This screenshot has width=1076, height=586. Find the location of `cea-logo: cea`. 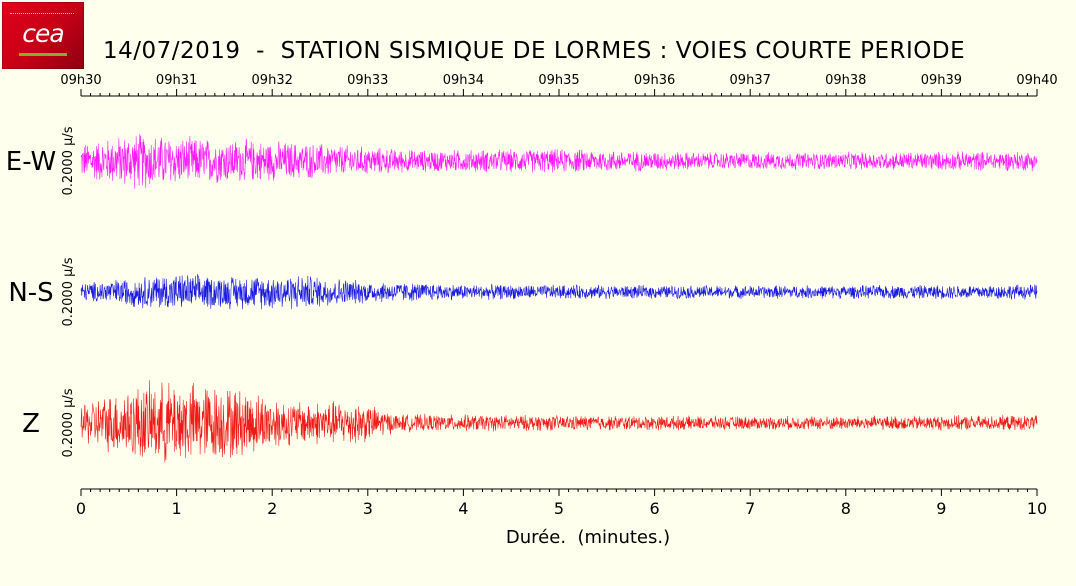

cea-logo: cea is located at coordinates (43, 35).